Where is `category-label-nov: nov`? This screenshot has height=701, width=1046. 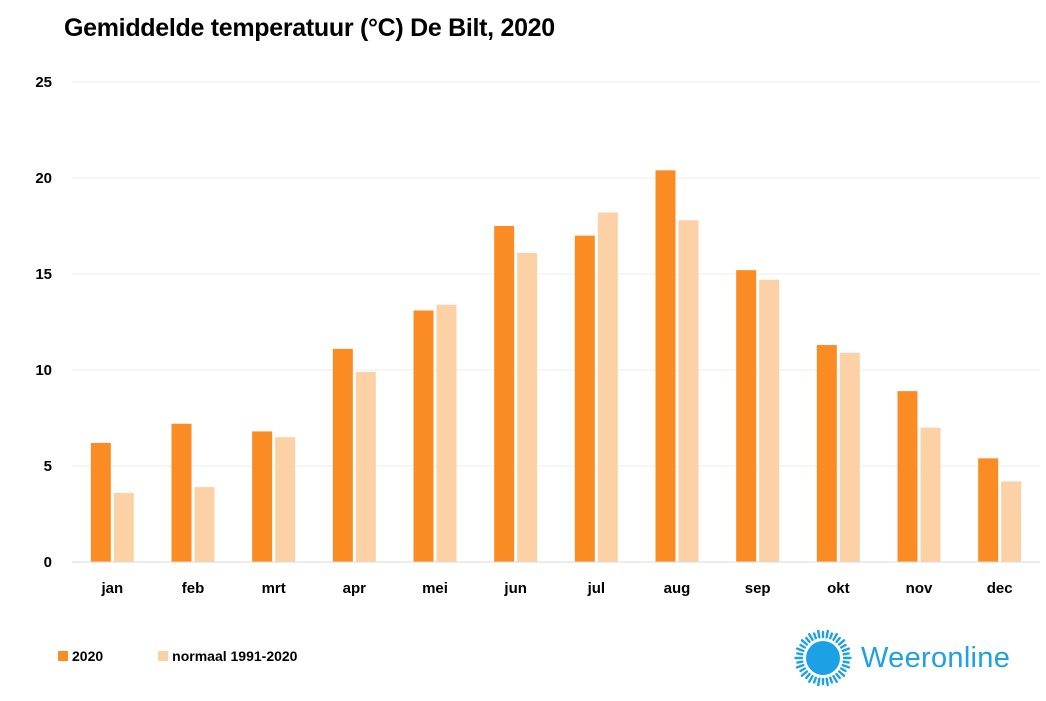
category-label-nov: nov is located at coordinates (919, 588).